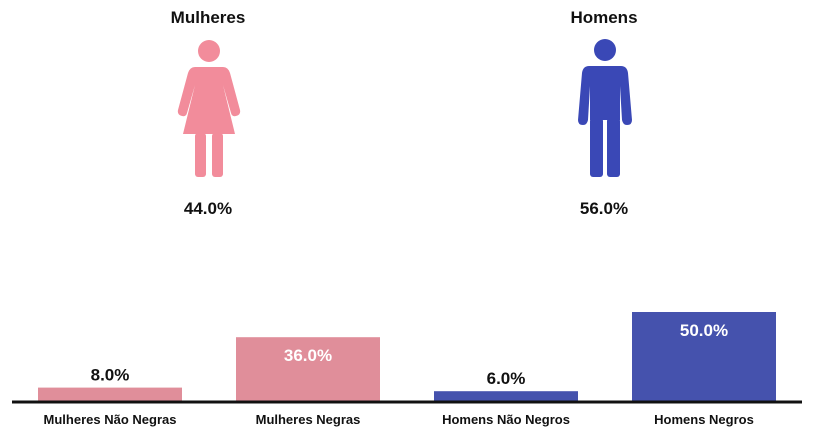  Describe the element at coordinates (308, 369) in the screenshot. I see `bar-mulheres-negras` at that location.